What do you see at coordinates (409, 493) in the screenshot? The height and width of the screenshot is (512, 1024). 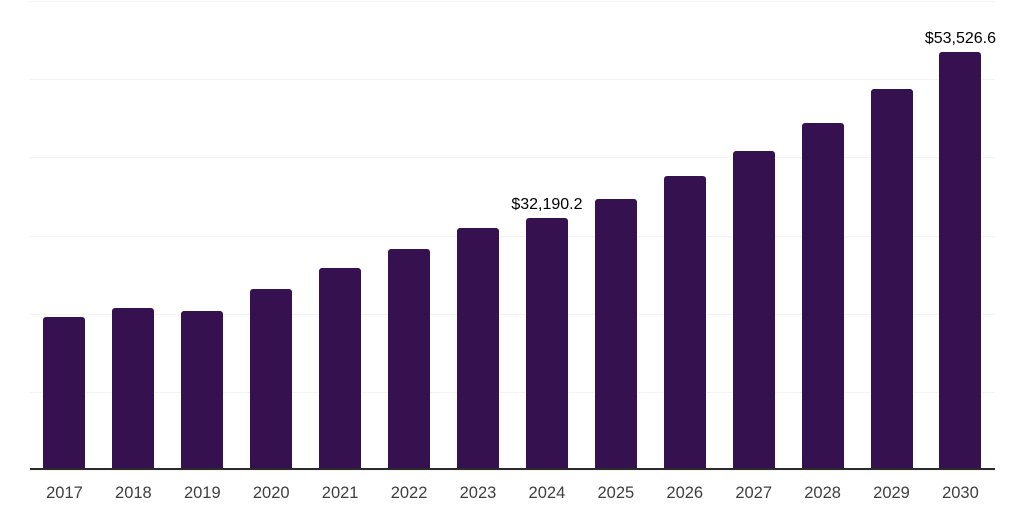 I see `x-tick-label-2022: 2022` at bounding box center [409, 493].